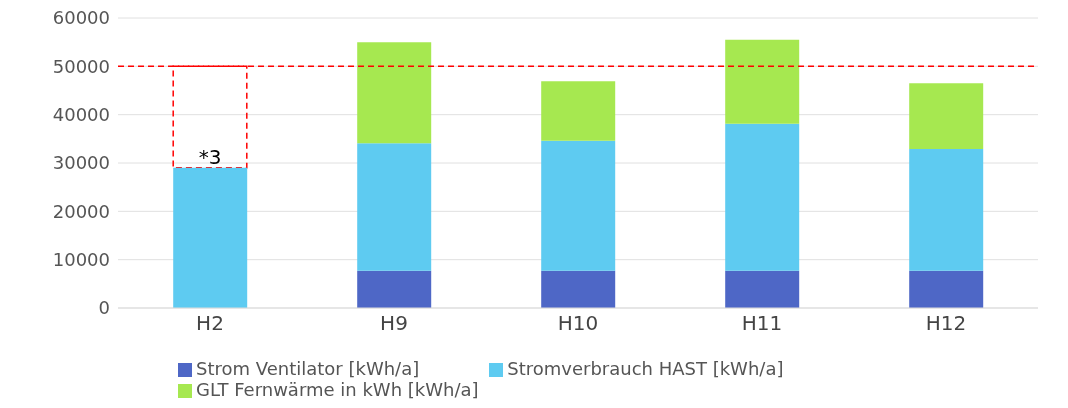  What do you see at coordinates (762, 323) in the screenshot?
I see `x-tick-label: H11` at bounding box center [762, 323].